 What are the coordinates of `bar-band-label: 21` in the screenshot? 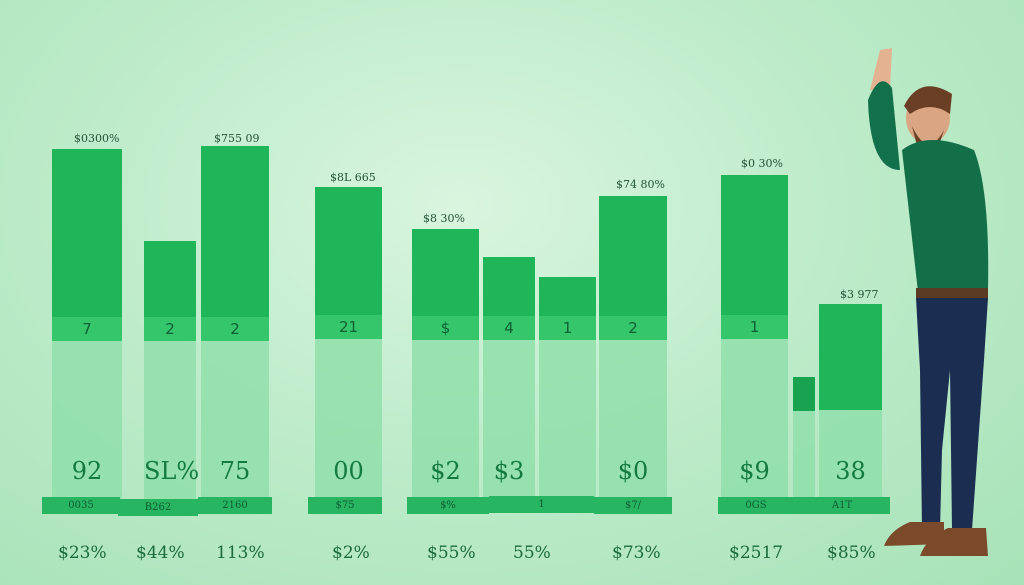 It's located at (348, 327).